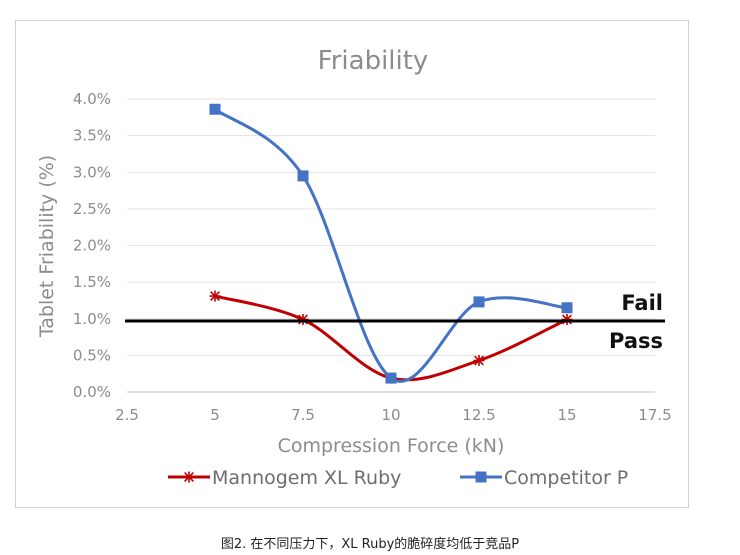  I want to click on x-tick-label: 15, so click(566, 415).